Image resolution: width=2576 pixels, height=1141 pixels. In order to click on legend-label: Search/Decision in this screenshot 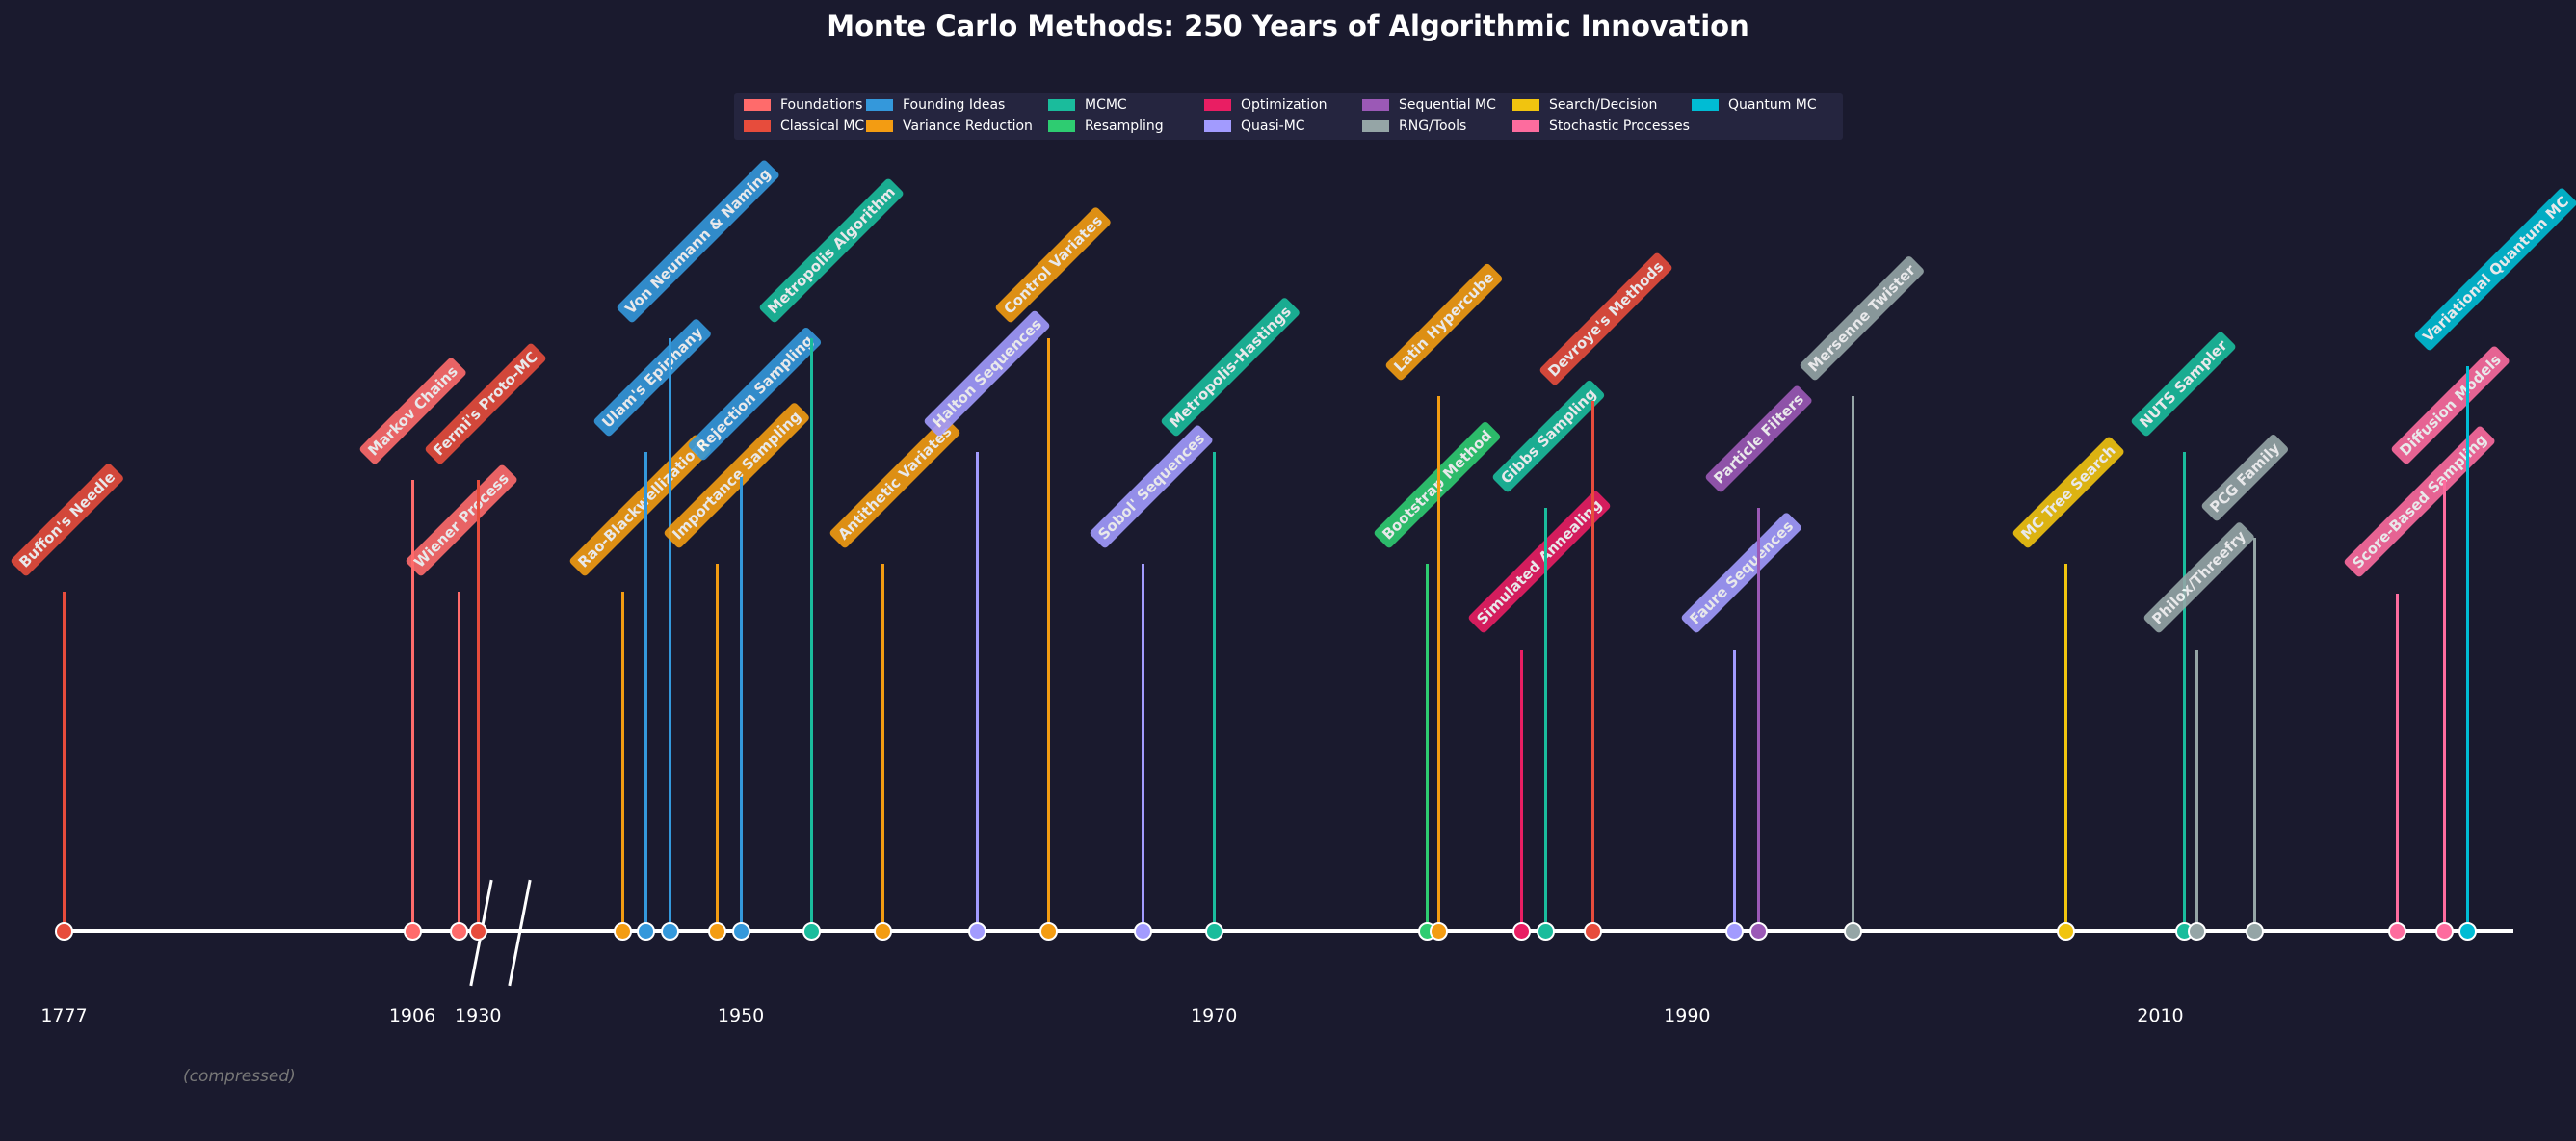, I will do `click(1604, 105)`.